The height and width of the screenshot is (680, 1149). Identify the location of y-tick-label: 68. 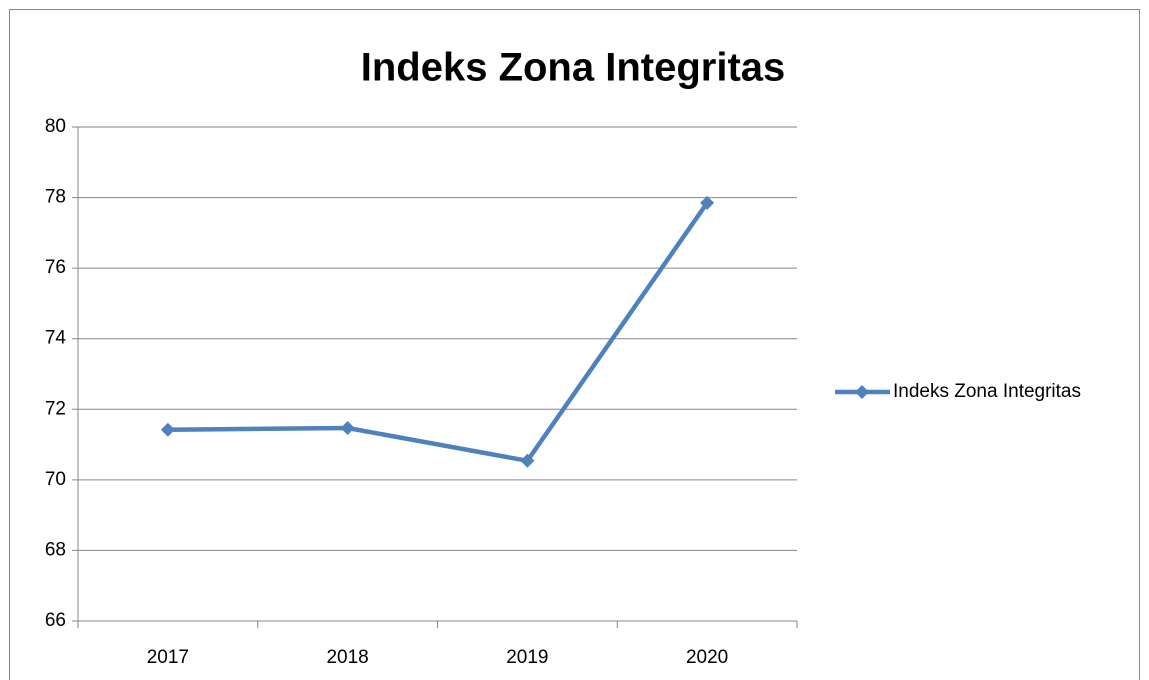
(55, 549).